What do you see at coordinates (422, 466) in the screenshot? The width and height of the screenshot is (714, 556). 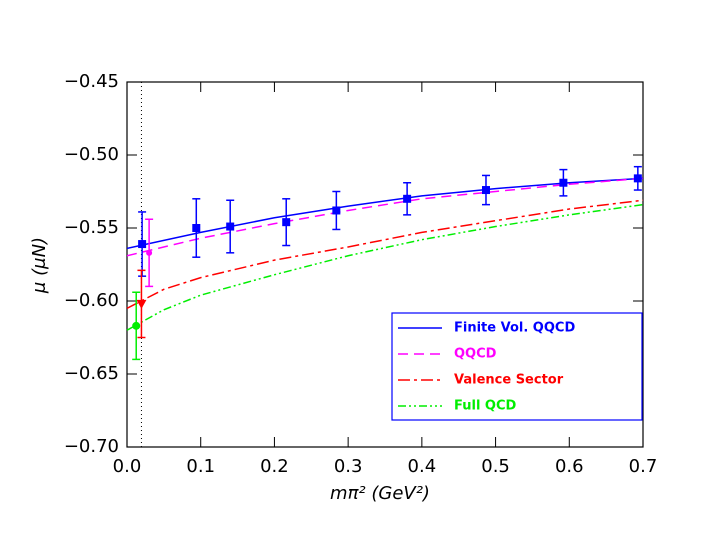 I see `x-tick-label: 0.4` at bounding box center [422, 466].